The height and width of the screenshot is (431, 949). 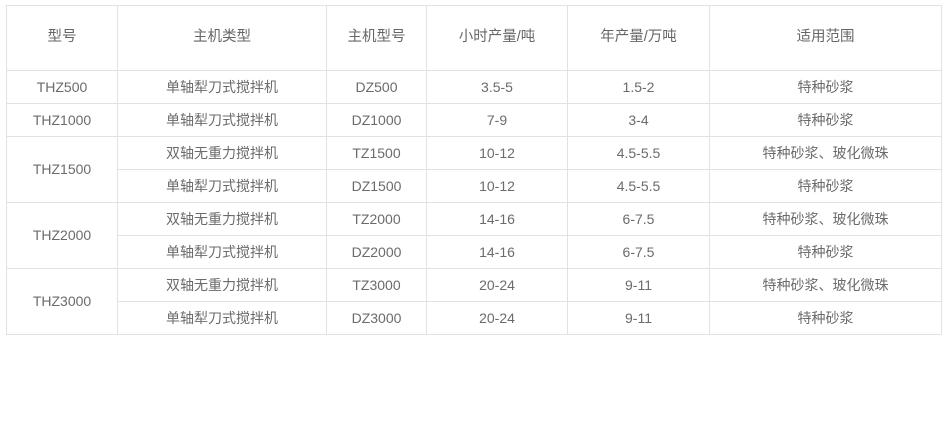 I want to click on cell-annual-output: 3-4, so click(x=638, y=120).